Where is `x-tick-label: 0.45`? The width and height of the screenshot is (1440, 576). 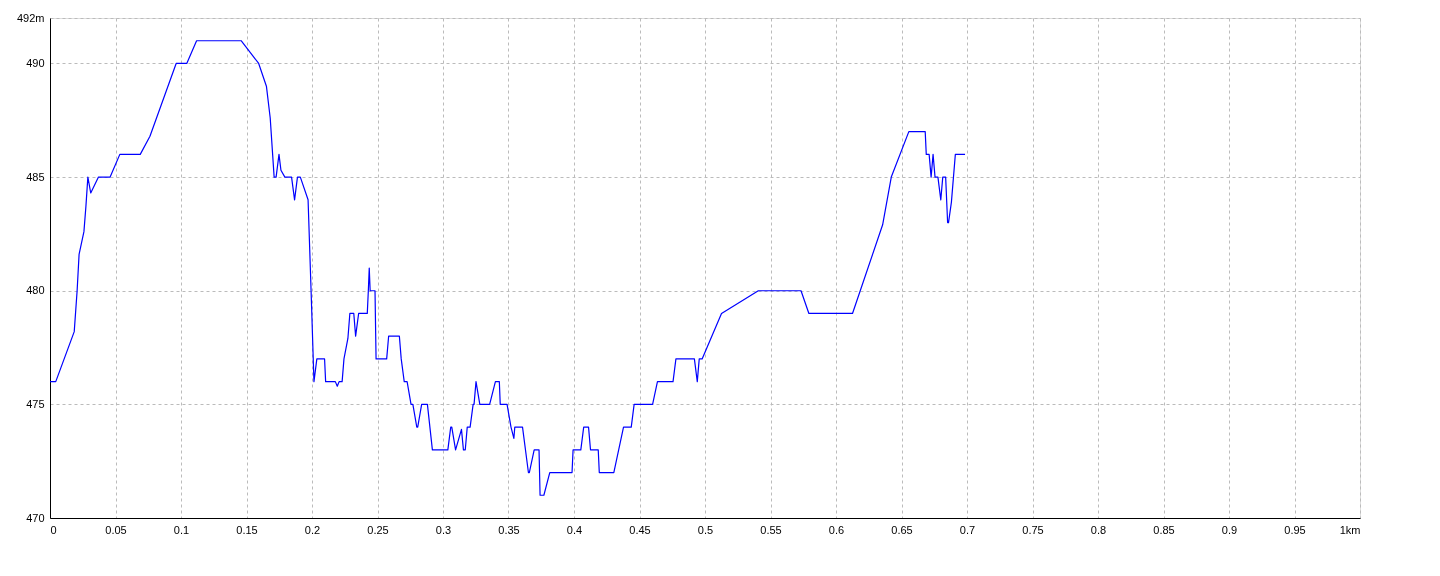
x-tick-label: 0.45 is located at coordinates (640, 529).